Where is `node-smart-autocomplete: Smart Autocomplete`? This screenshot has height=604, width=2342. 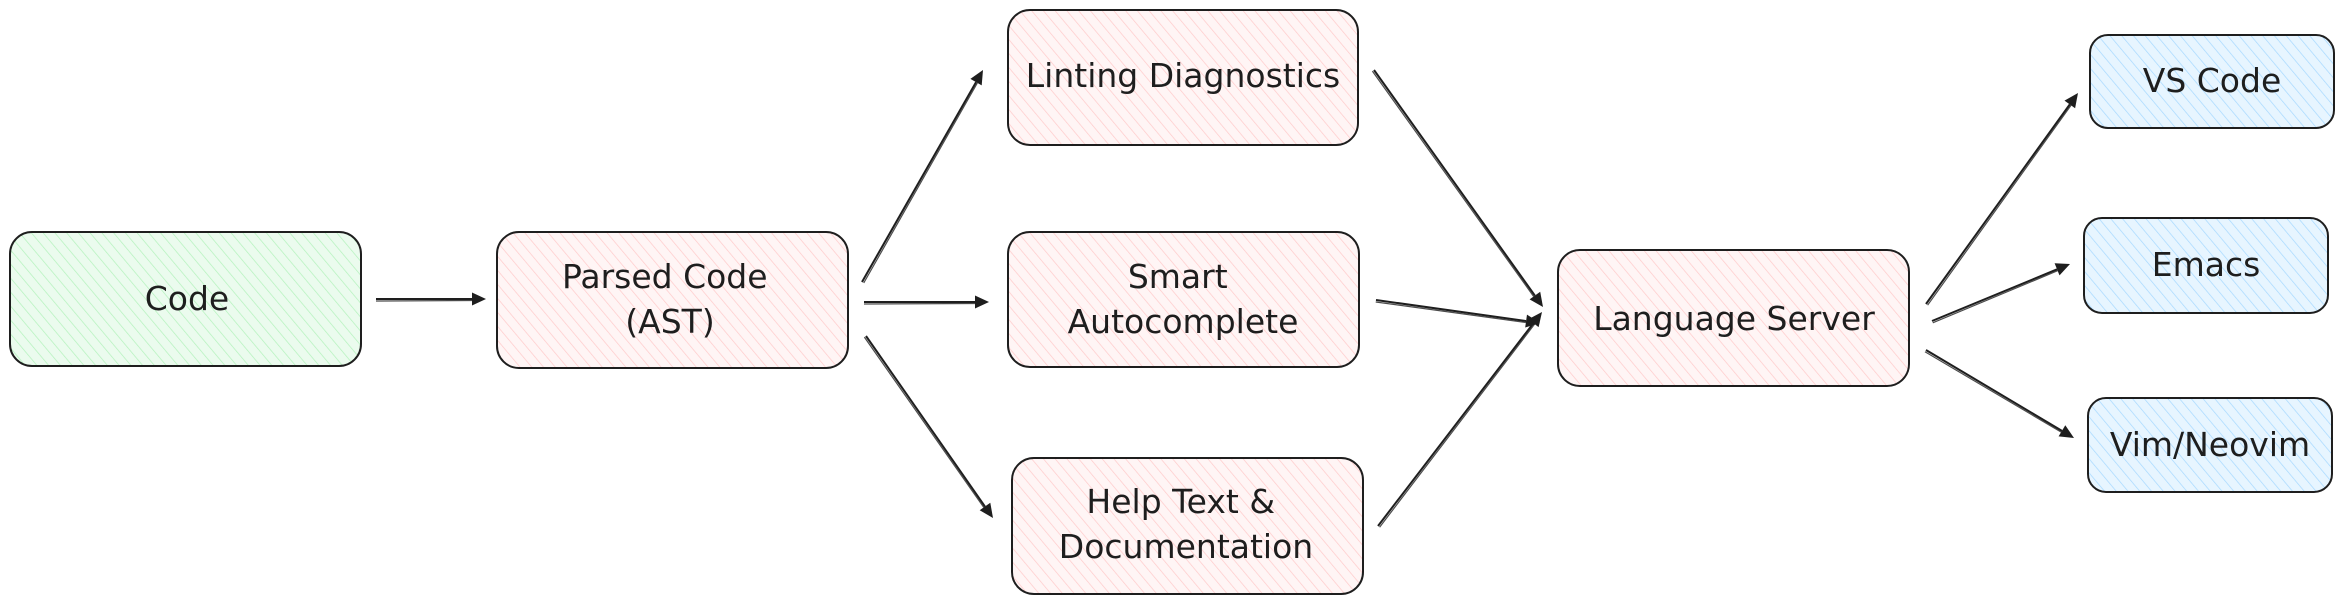
node-smart-autocomplete: Smart Autocomplete is located at coordinates (1183, 299).